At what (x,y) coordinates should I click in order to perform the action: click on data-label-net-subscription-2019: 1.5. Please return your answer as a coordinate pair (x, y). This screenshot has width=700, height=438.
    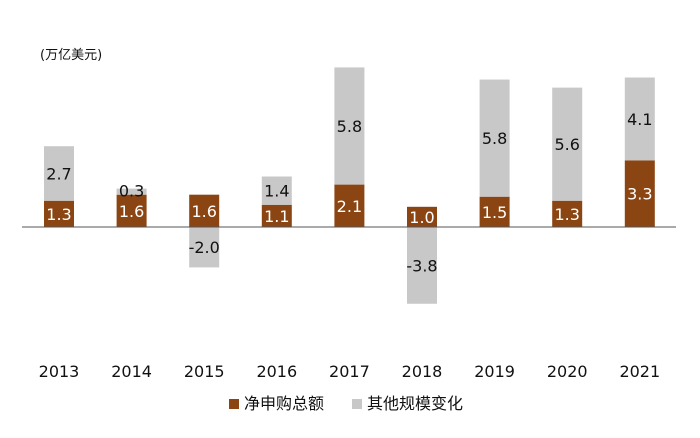
    Looking at the image, I should click on (494, 212).